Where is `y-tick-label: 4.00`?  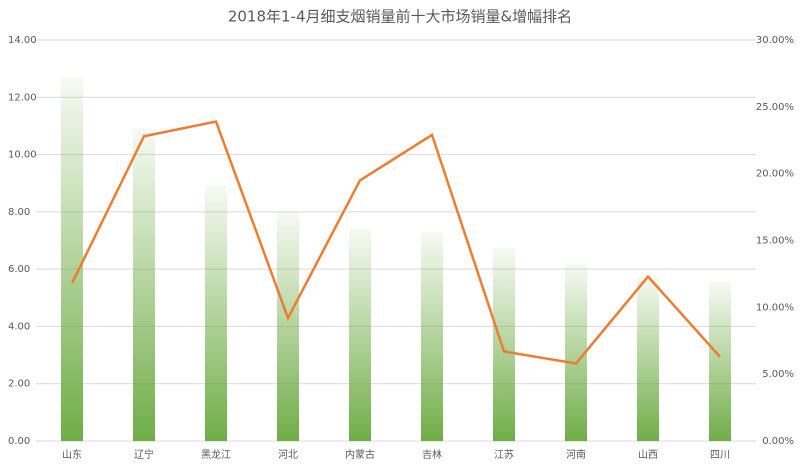
y-tick-label: 4.00 is located at coordinates (19, 326).